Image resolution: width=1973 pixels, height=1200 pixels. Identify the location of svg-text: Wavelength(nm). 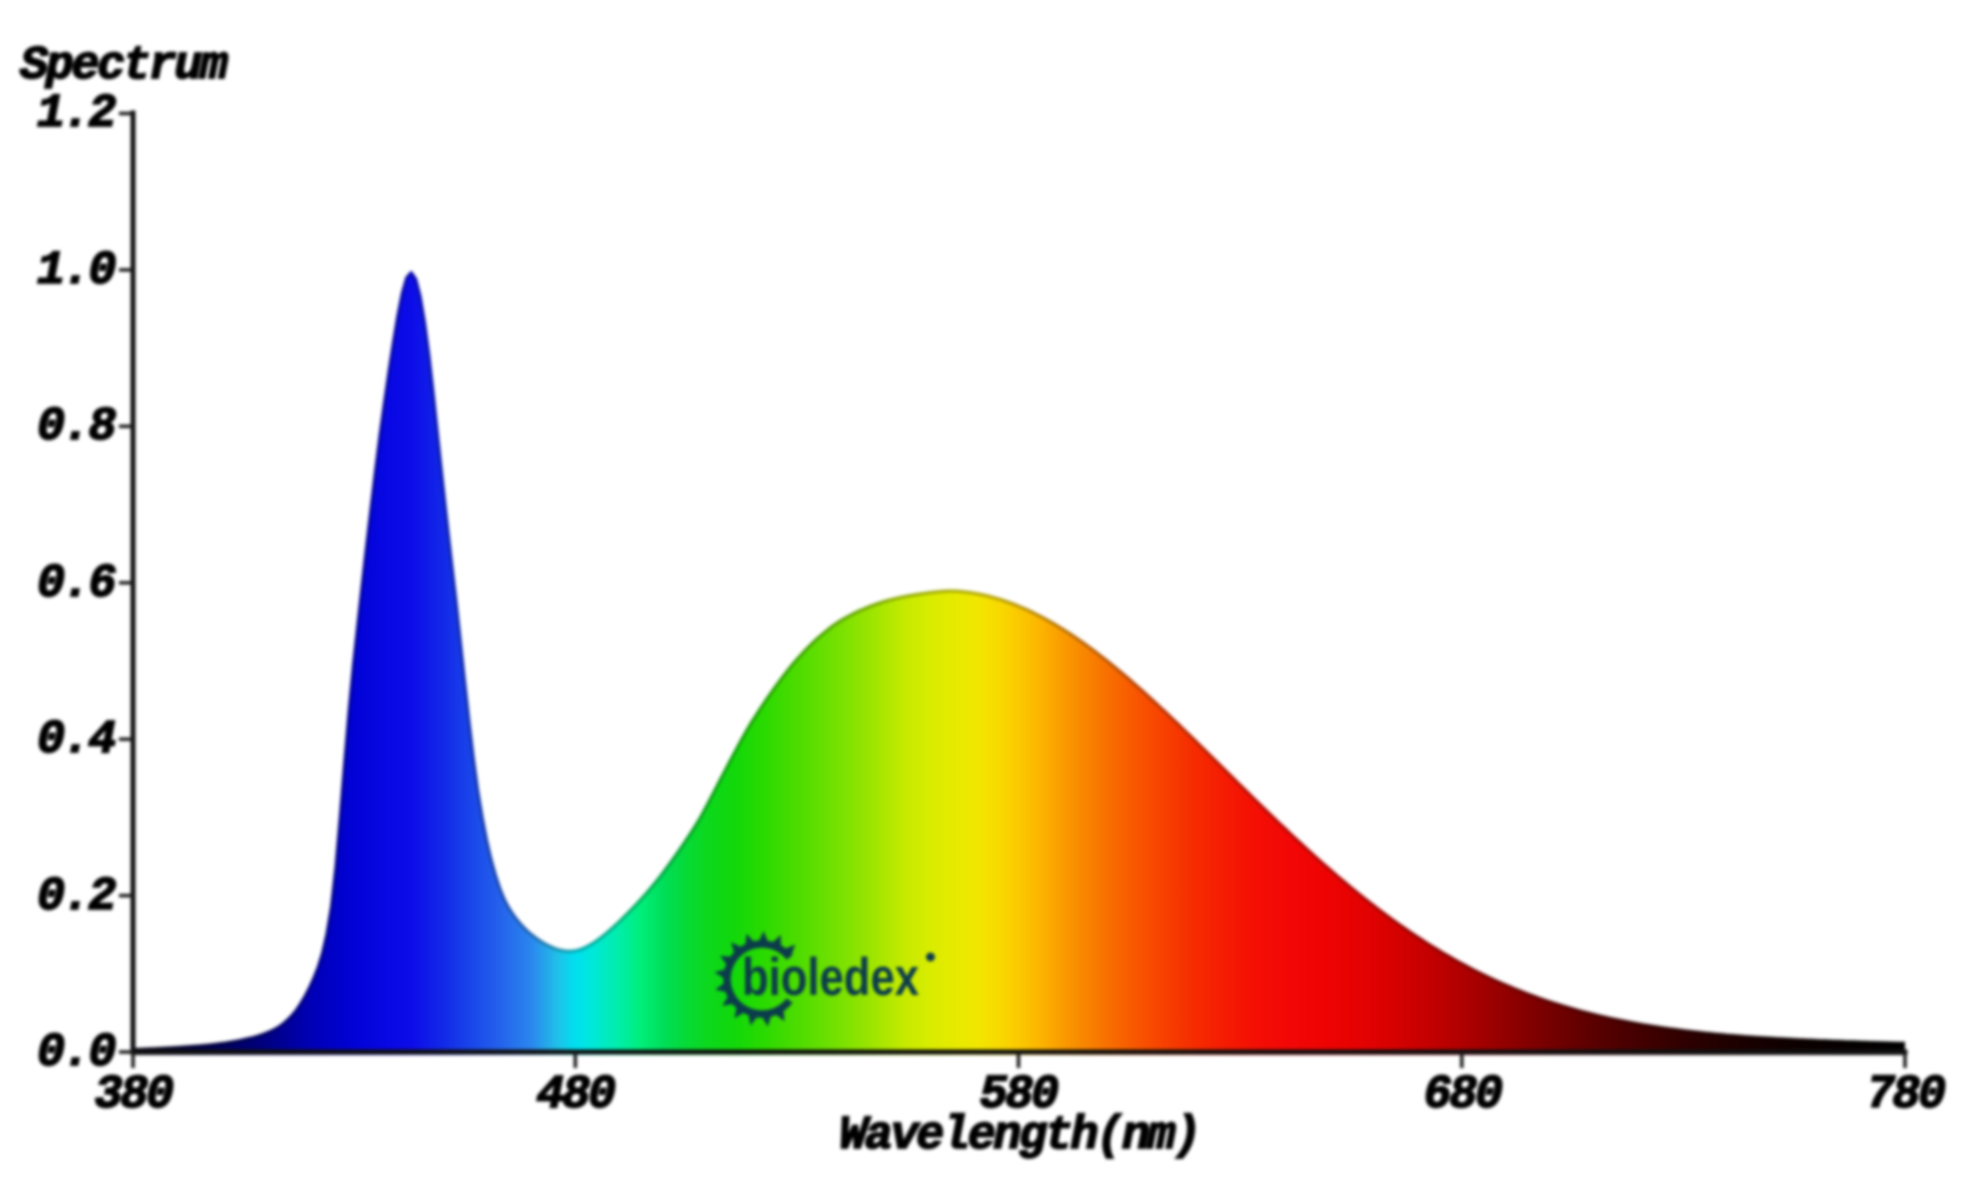
(1019, 1136).